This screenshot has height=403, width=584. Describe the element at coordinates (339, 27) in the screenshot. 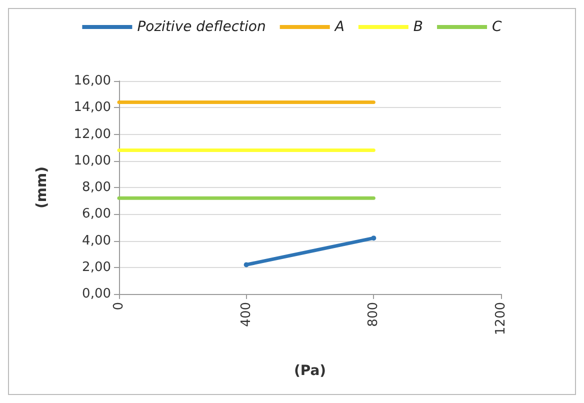

I see `legend-label: A` at that location.